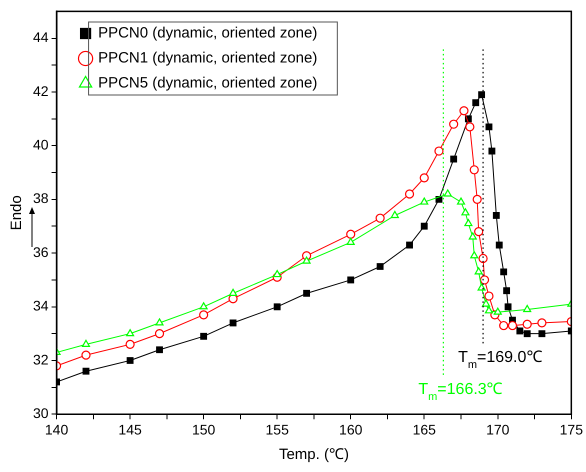  What do you see at coordinates (208, 58) in the screenshot?
I see `legend-label: PPCN1 (dynamic, oriented zone)` at bounding box center [208, 58].